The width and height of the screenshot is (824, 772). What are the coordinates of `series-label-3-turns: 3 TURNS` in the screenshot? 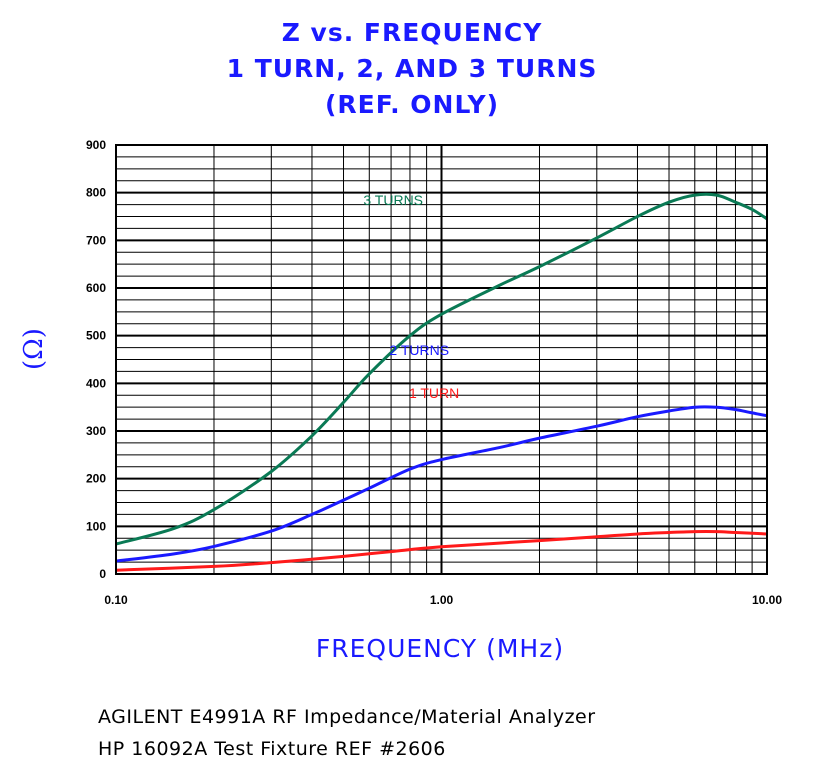 It's located at (393, 200).